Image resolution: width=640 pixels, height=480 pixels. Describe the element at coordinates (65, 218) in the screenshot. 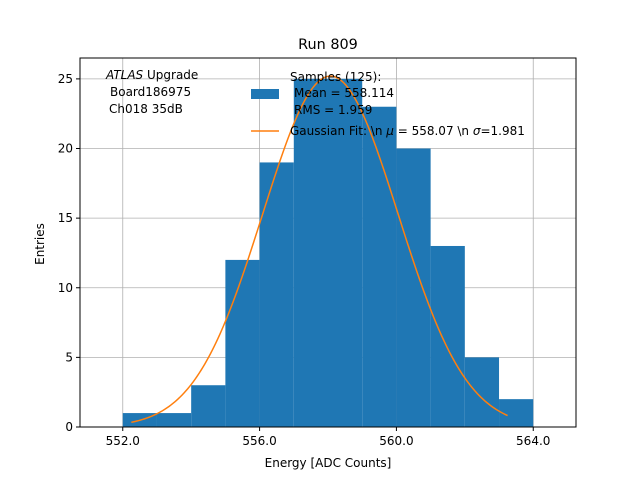

I see `y-tick-label: 15` at that location.